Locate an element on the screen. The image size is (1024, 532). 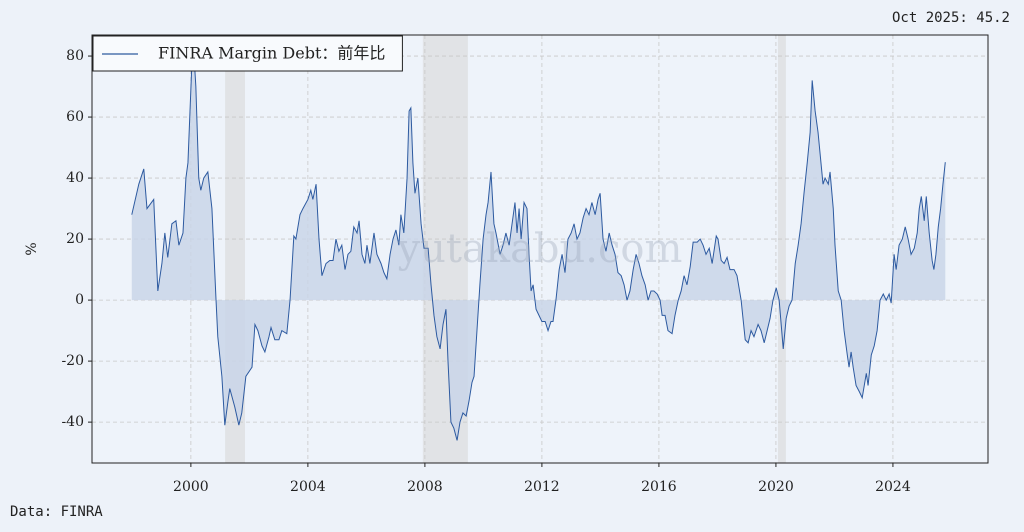
y-axis-label: % is located at coordinates (32, 248).